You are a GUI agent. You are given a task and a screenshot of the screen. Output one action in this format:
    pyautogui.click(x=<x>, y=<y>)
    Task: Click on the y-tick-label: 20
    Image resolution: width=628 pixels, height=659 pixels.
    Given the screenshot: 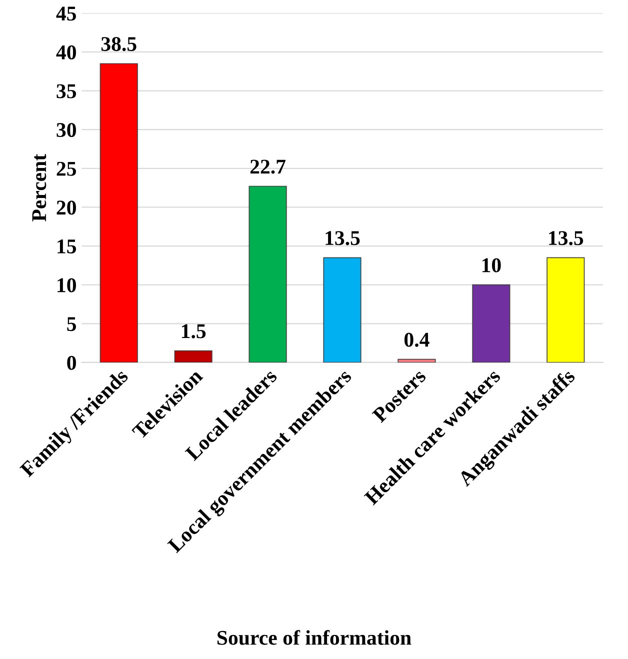 What is the action you would take?
    pyautogui.click(x=66, y=207)
    